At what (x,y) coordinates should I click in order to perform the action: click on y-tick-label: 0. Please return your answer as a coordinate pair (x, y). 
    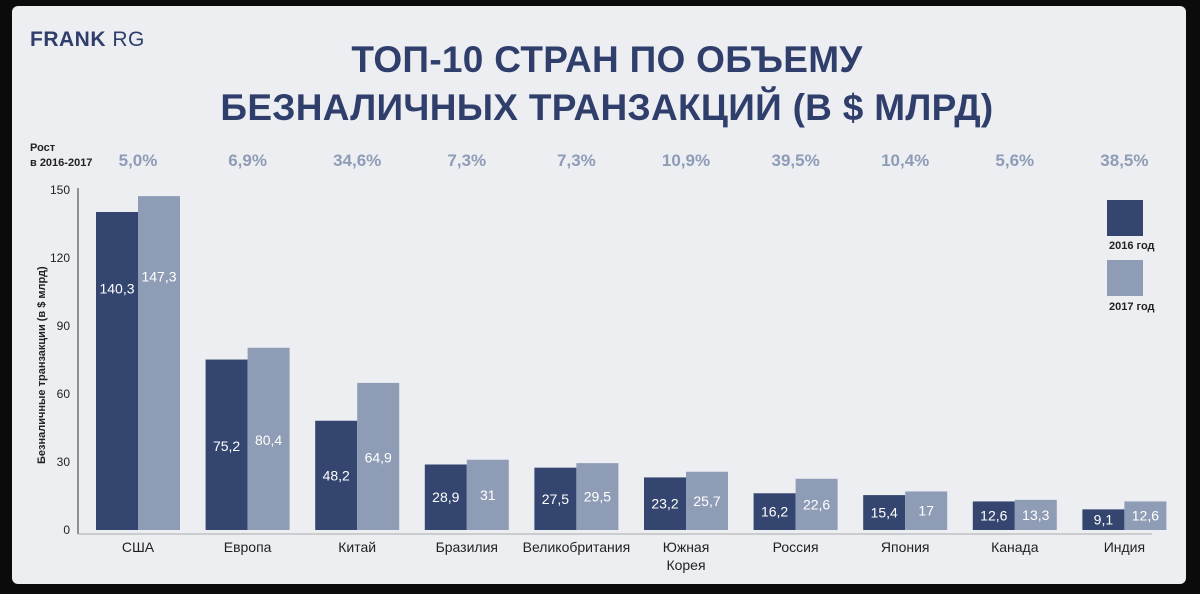
    Looking at the image, I should click on (66, 530).